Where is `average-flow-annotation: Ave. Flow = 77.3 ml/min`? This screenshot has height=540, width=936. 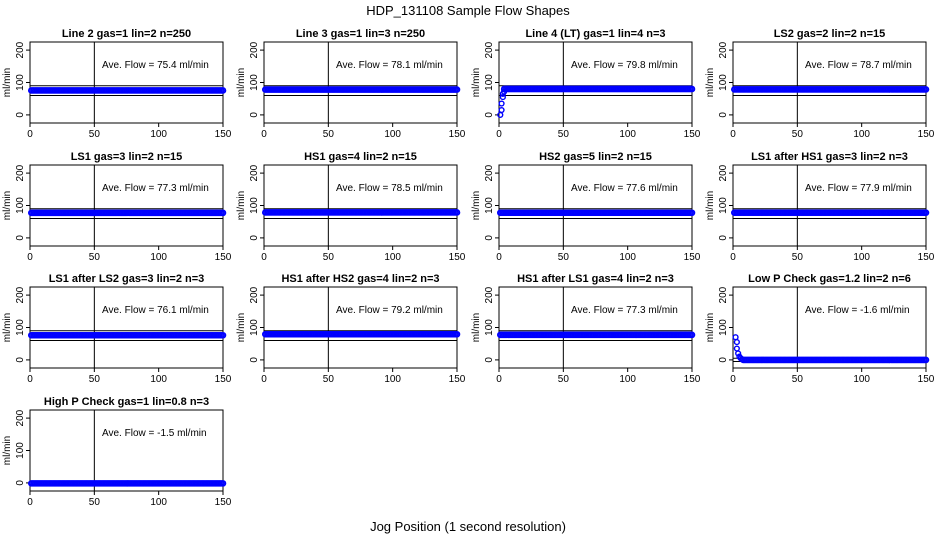 average-flow-annotation: Ave. Flow = 77.3 ml/min is located at coordinates (624, 310).